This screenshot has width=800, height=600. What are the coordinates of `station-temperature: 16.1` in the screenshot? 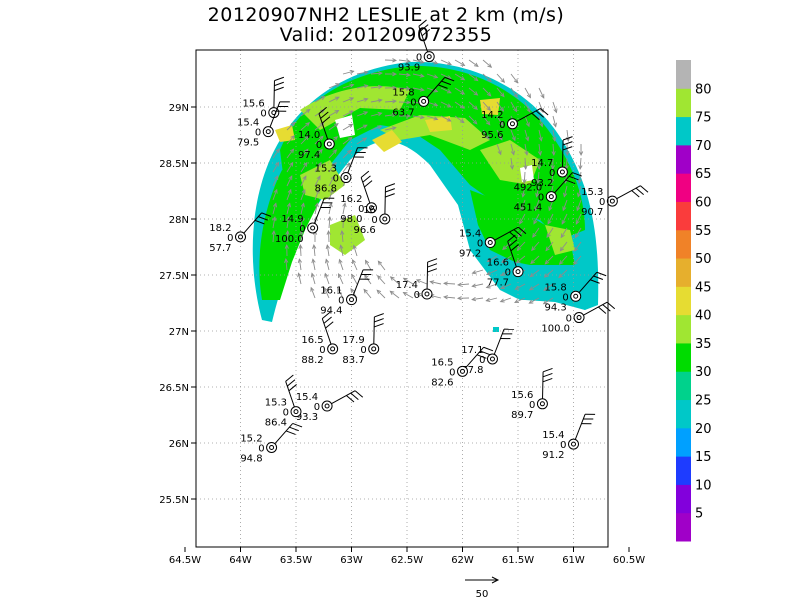 It's located at (331, 291).